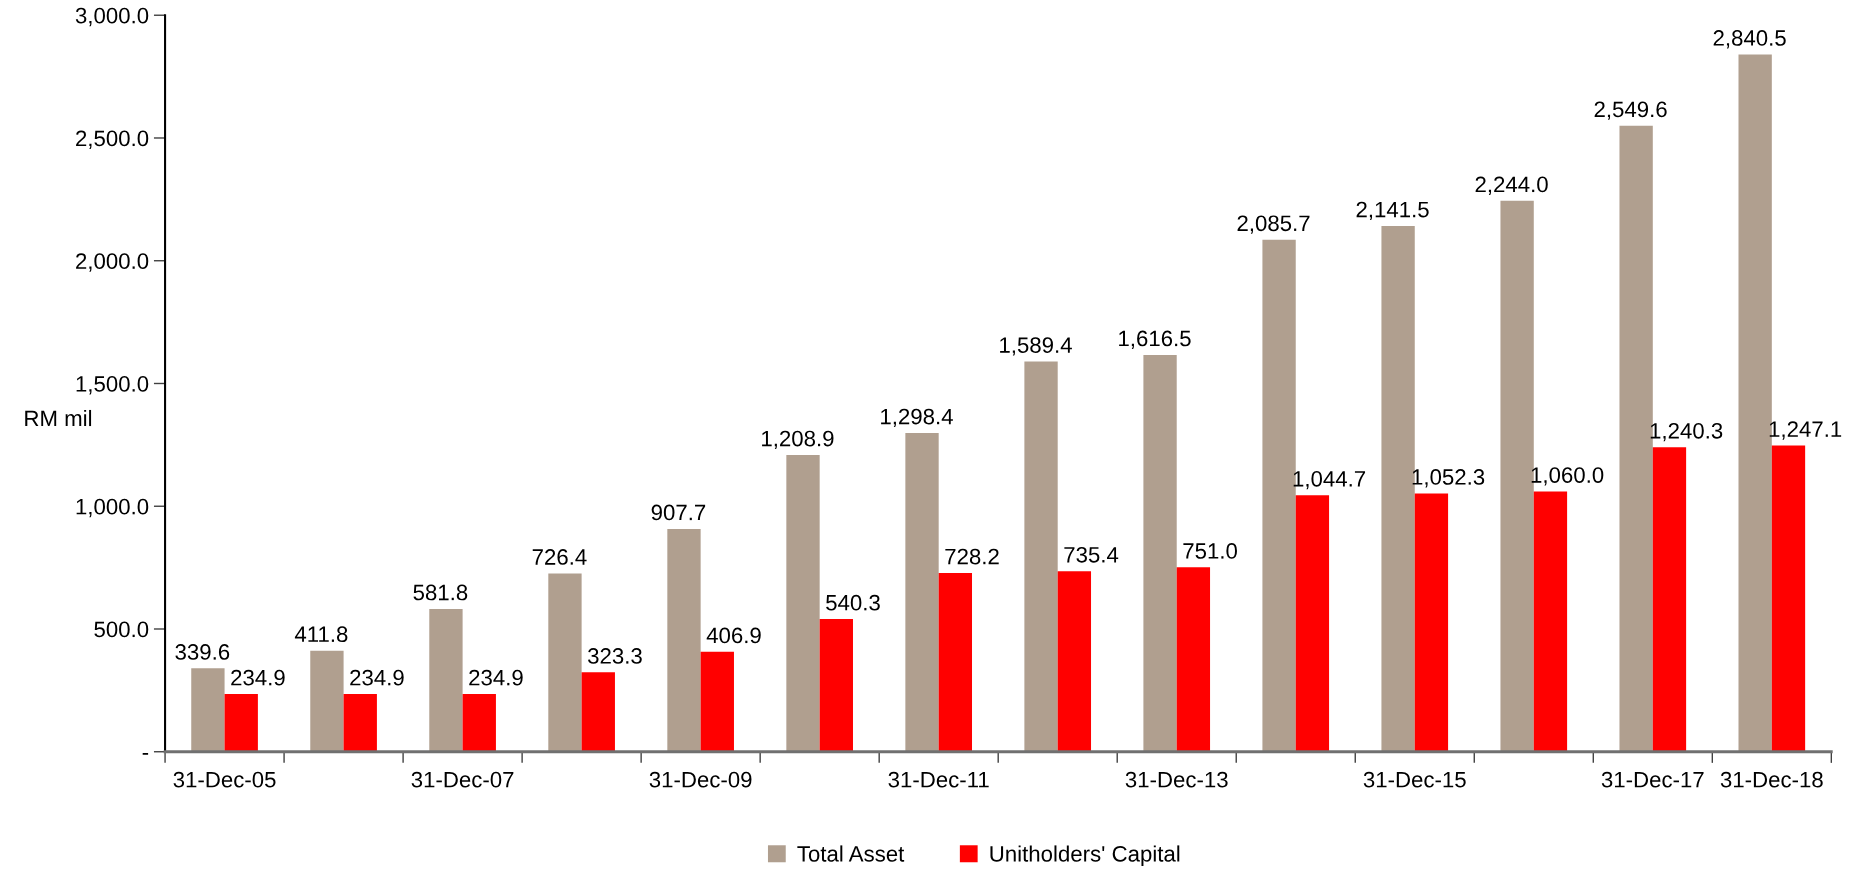  Describe the element at coordinates (1771, 779) in the screenshot. I see `x-tick-label: 31-Dec-18` at that location.